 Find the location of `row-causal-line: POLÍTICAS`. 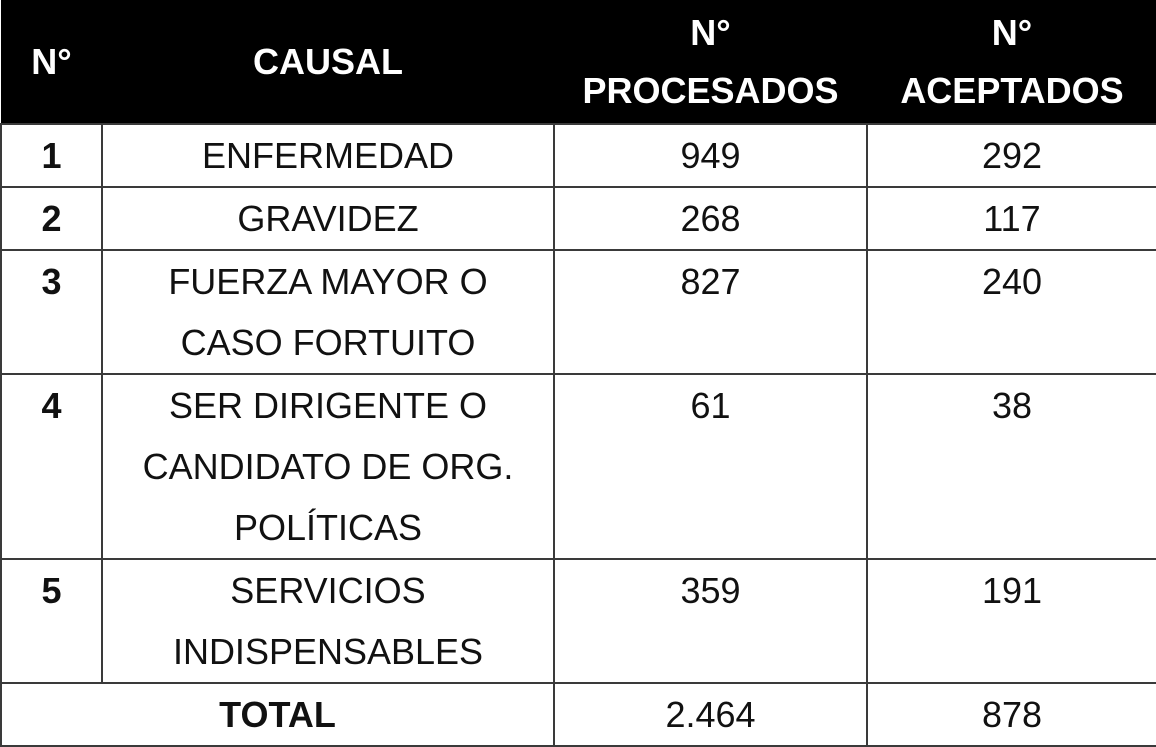

row-causal-line: POLÍTICAS is located at coordinates (328, 527).